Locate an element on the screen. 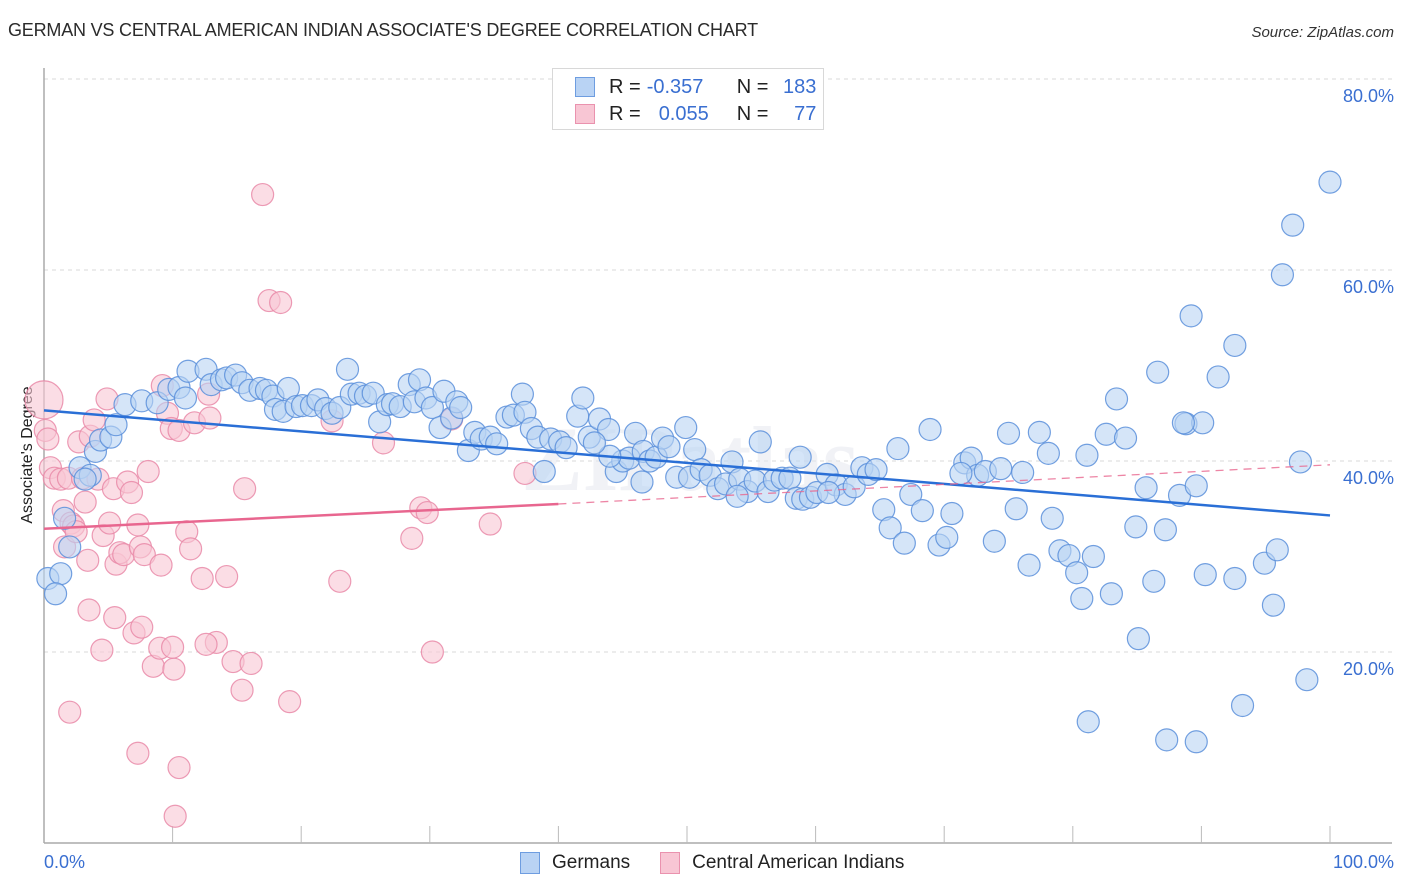  n-value: 183 is located at coordinates (800, 86).